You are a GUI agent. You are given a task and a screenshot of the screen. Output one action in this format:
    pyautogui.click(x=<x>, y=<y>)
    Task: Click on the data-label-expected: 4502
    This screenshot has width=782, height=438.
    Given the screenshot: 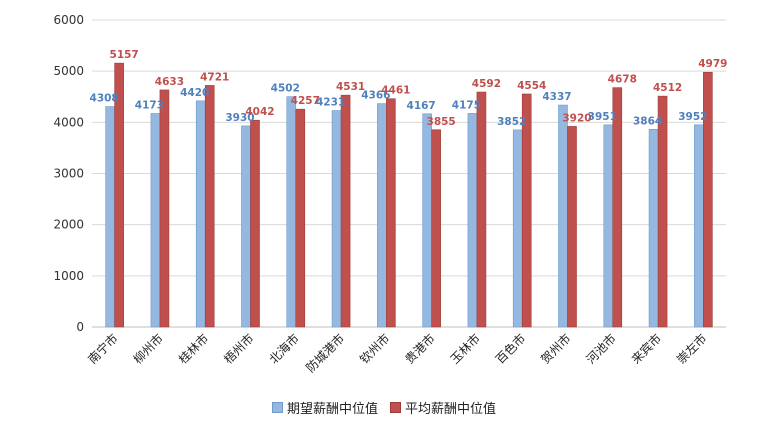 What is the action you would take?
    pyautogui.click(x=285, y=89)
    